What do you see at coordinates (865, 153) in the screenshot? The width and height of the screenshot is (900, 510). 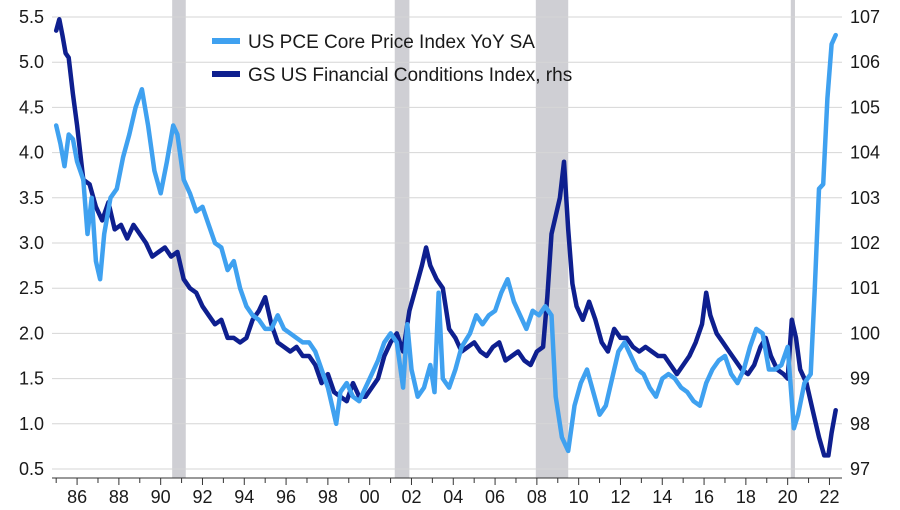 I see `right-tick-label: 104` at bounding box center [865, 153].